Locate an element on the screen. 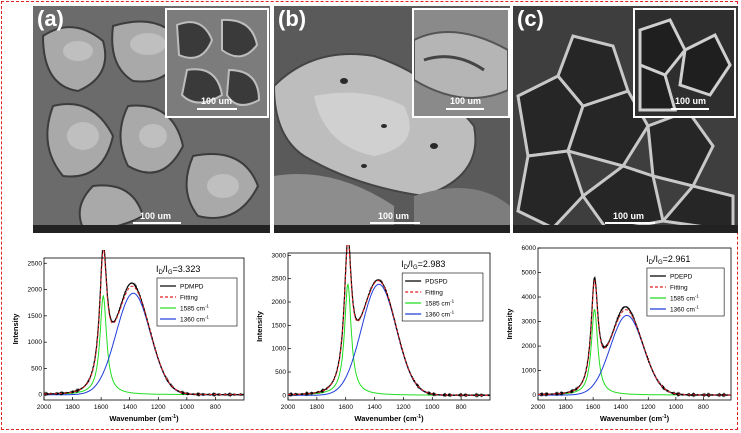 The height and width of the screenshot is (433, 741). sem-inset-image-c is located at coordinates (684, 63).